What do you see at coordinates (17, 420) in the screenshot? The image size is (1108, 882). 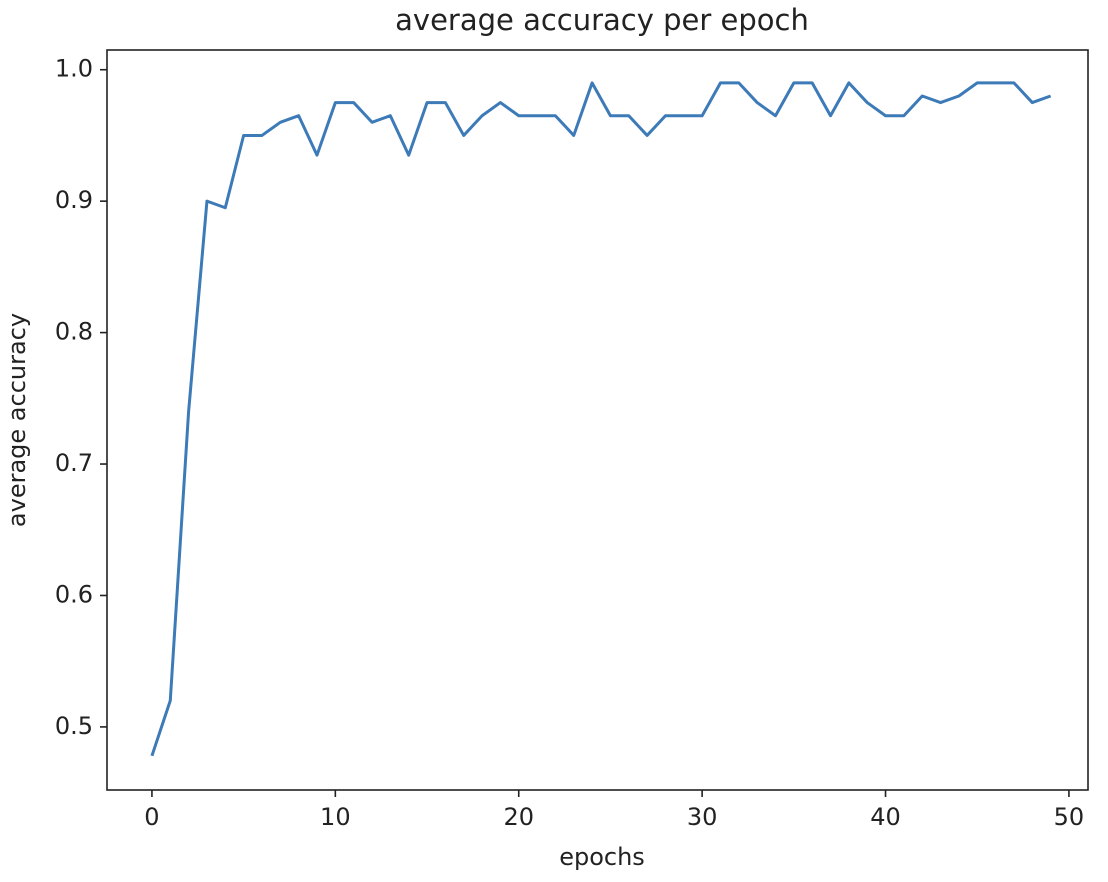 I see `y-axis-label: average accuracy` at bounding box center [17, 420].